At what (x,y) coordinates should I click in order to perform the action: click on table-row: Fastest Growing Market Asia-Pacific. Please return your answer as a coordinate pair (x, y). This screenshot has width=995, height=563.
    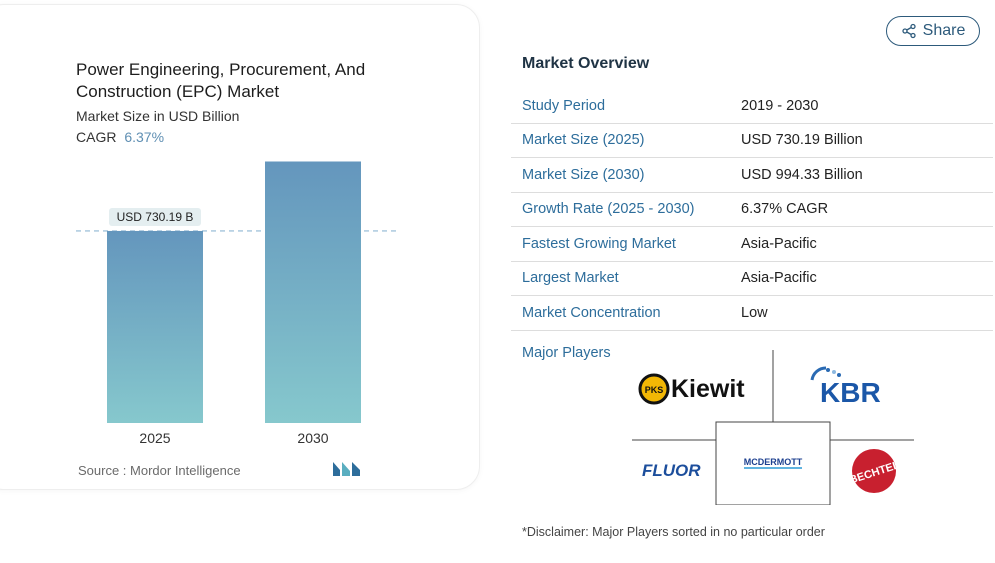
    Looking at the image, I should click on (752, 244).